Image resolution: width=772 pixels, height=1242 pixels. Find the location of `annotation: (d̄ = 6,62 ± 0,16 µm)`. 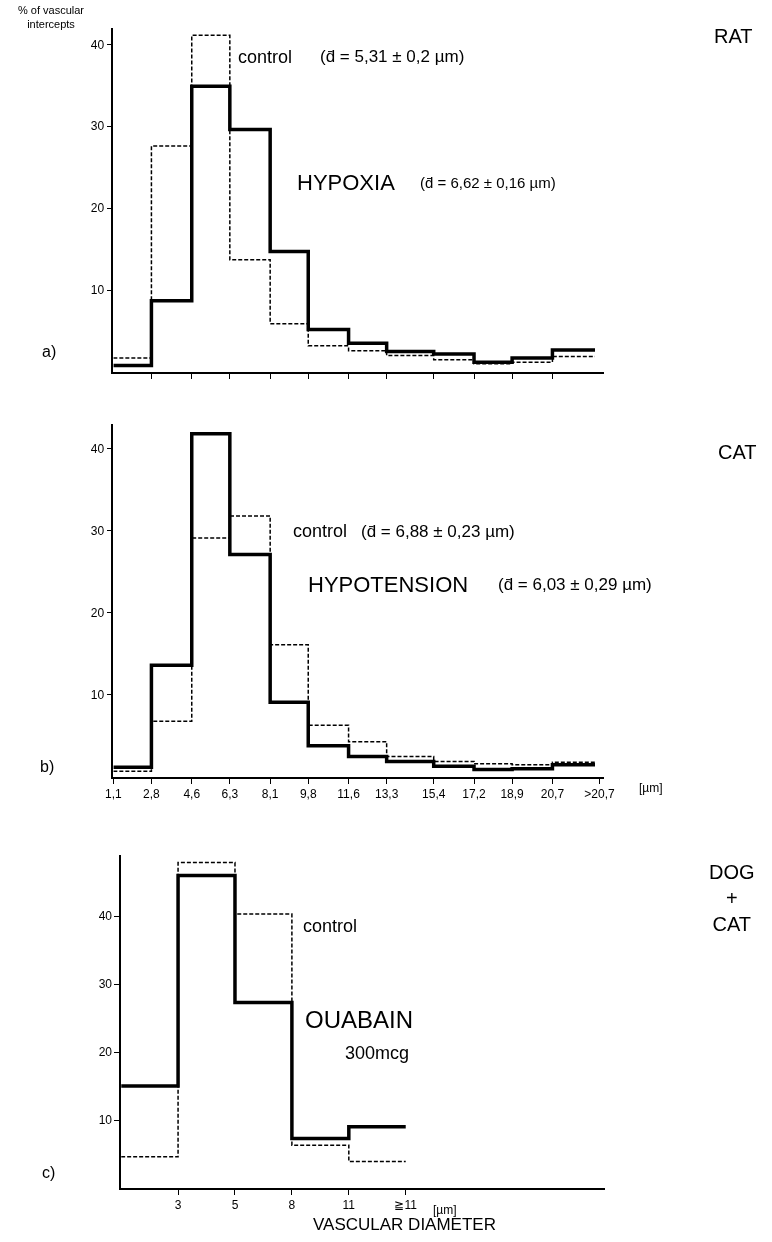

annotation: (d̄ = 6,62 ± 0,16 µm) is located at coordinates (488, 182).